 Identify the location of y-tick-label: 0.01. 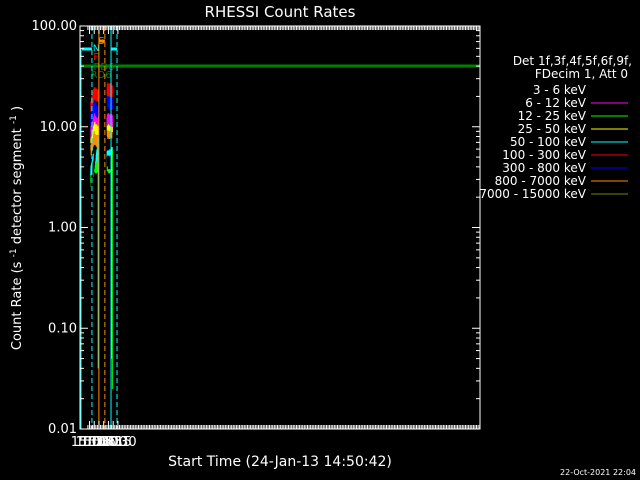
(62, 429).